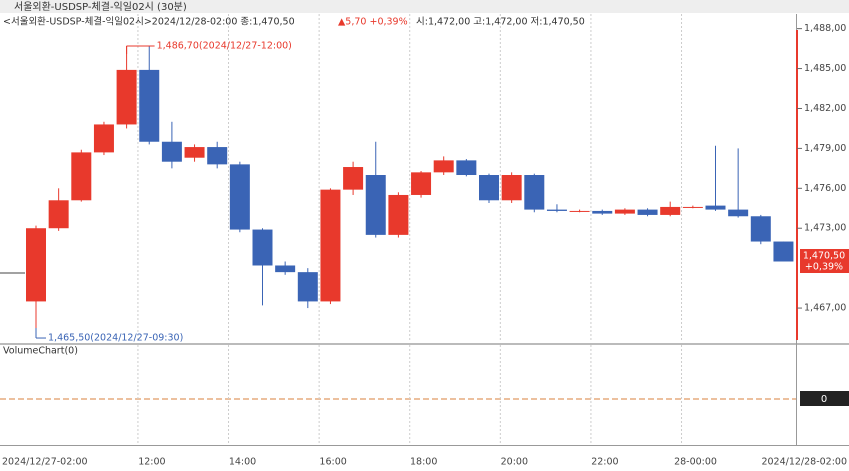 The image size is (849, 471). I want to click on price-badge, so click(824, 261).